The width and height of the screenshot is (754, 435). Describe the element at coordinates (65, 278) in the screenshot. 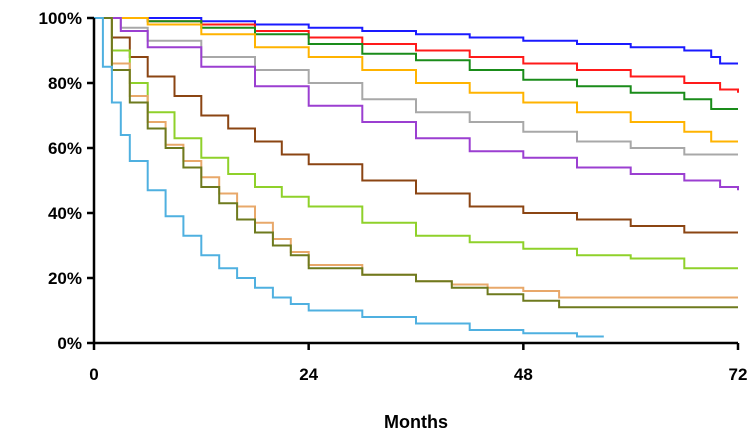

I see `y-tick-label: 20%` at that location.